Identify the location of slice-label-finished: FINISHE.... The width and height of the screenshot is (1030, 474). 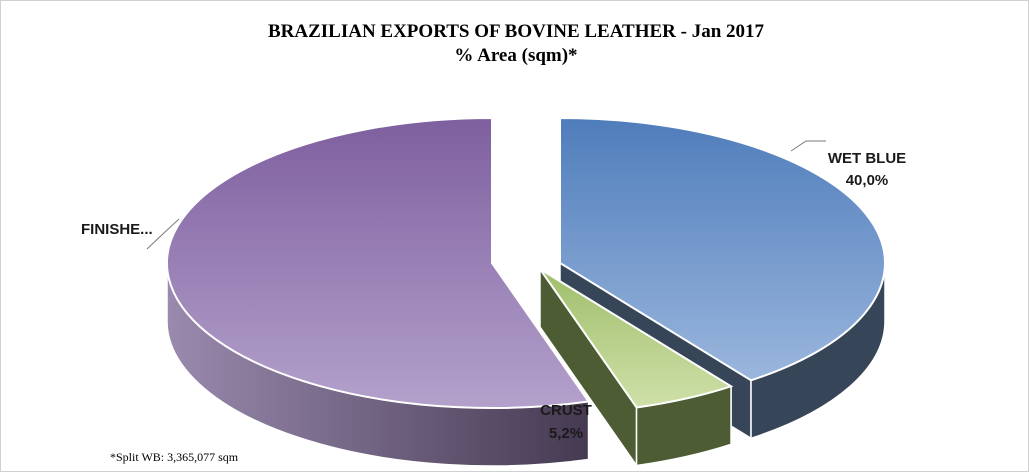
(117, 229).